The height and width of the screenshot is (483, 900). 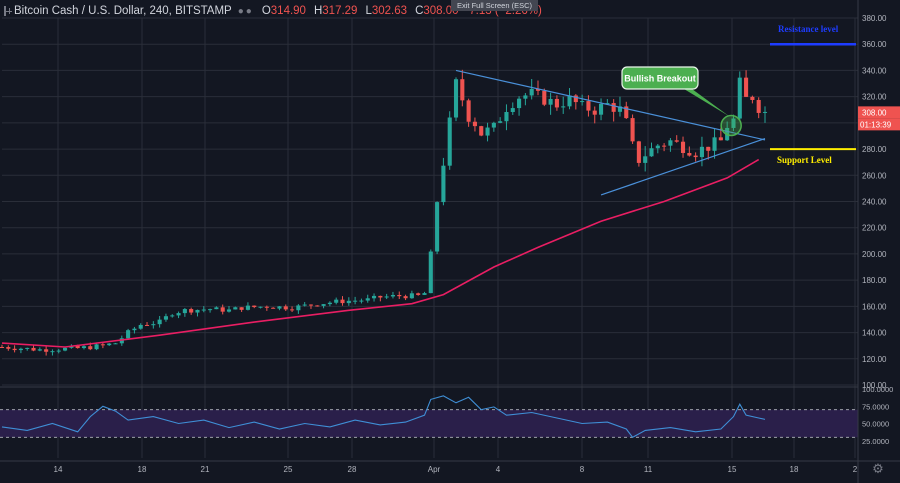 What do you see at coordinates (498, 469) in the screenshot?
I see `time-tick-label: 4` at bounding box center [498, 469].